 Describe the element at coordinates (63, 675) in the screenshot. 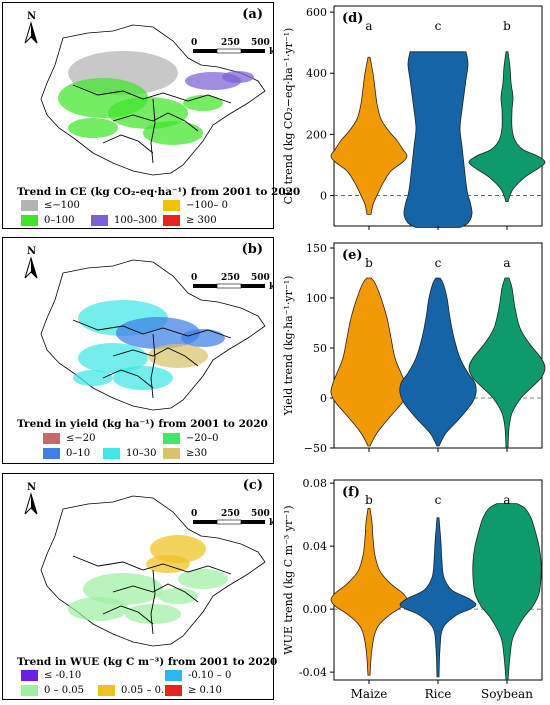

I see `legend-label: ≤ -0.10` at that location.